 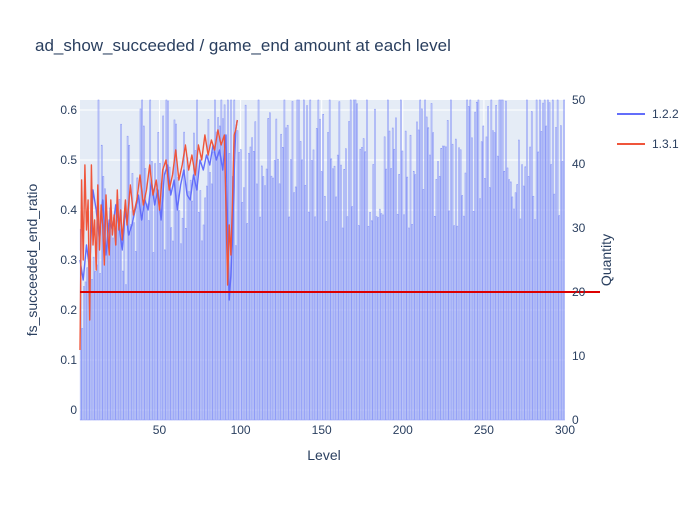 What do you see at coordinates (665, 114) in the screenshot?
I see `legend-label: 1.2.2` at bounding box center [665, 114].